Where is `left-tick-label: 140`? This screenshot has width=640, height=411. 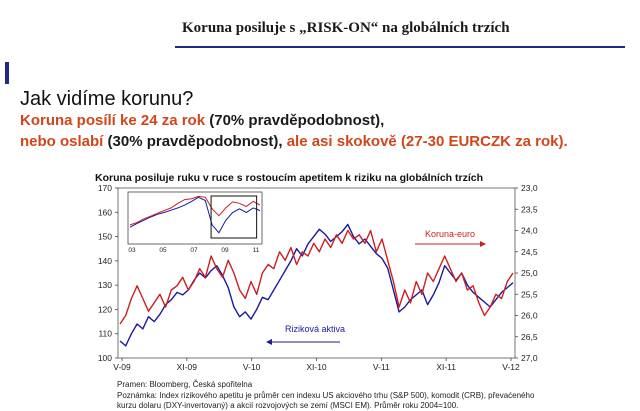 left-tick-label: 140 is located at coordinates (105, 261).